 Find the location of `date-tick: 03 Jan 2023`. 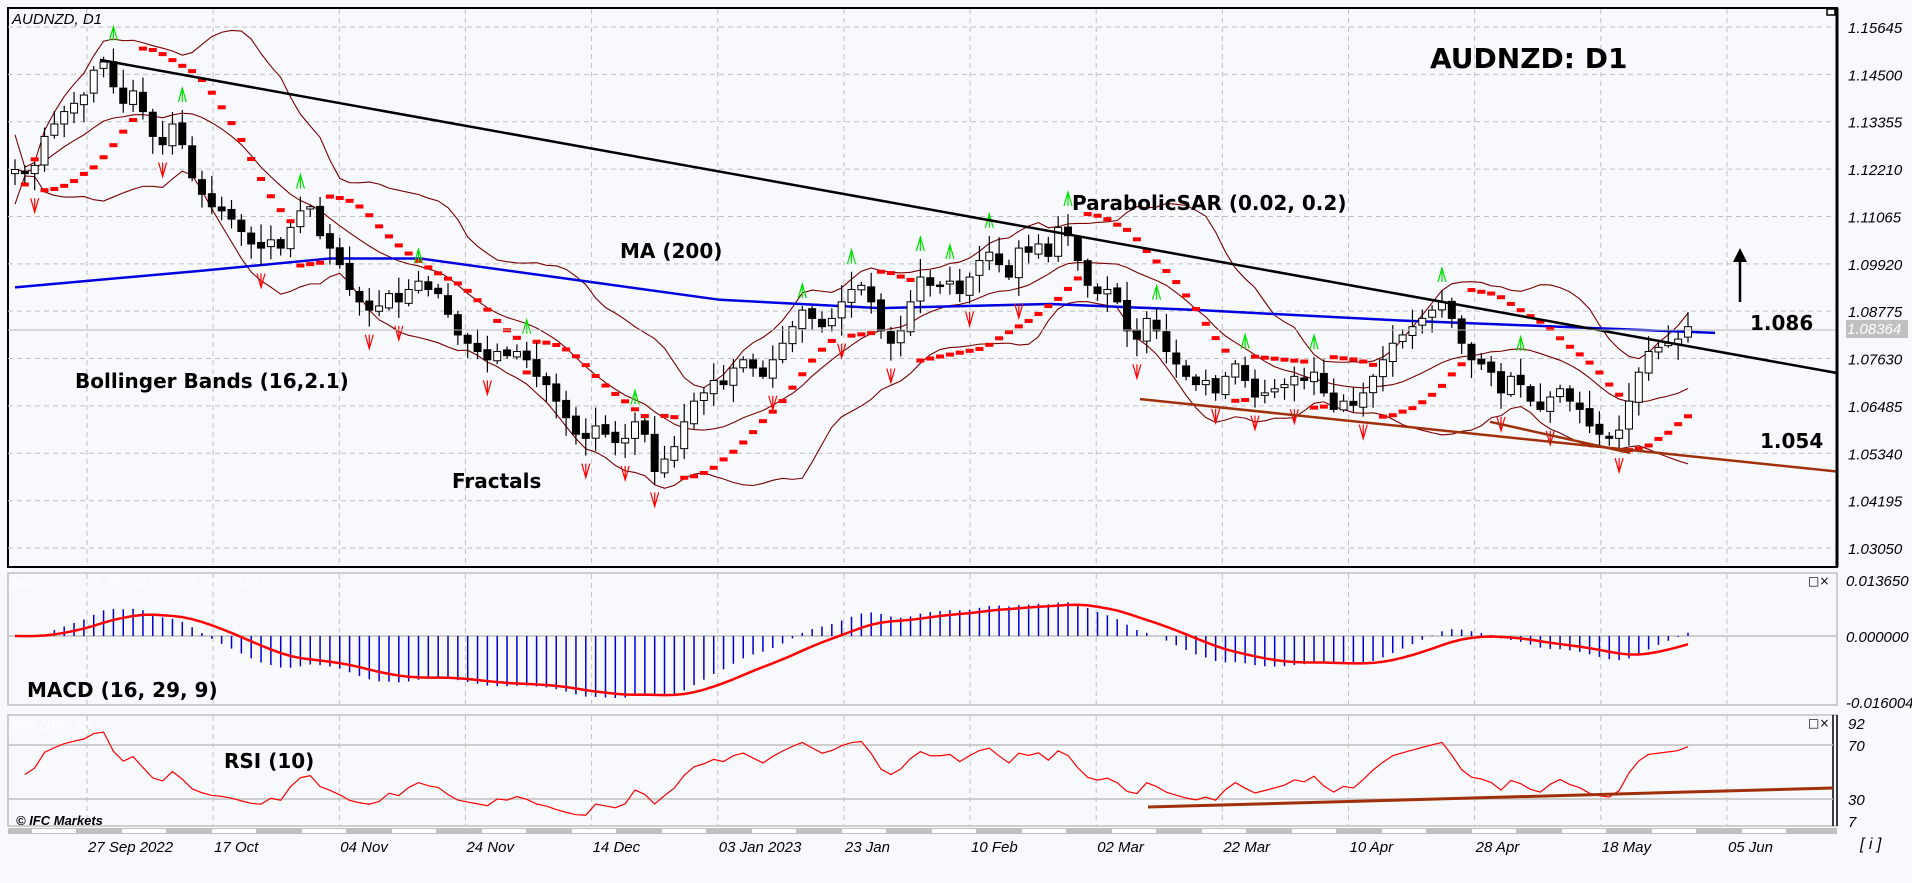

date-tick: 03 Jan 2023 is located at coordinates (760, 847).